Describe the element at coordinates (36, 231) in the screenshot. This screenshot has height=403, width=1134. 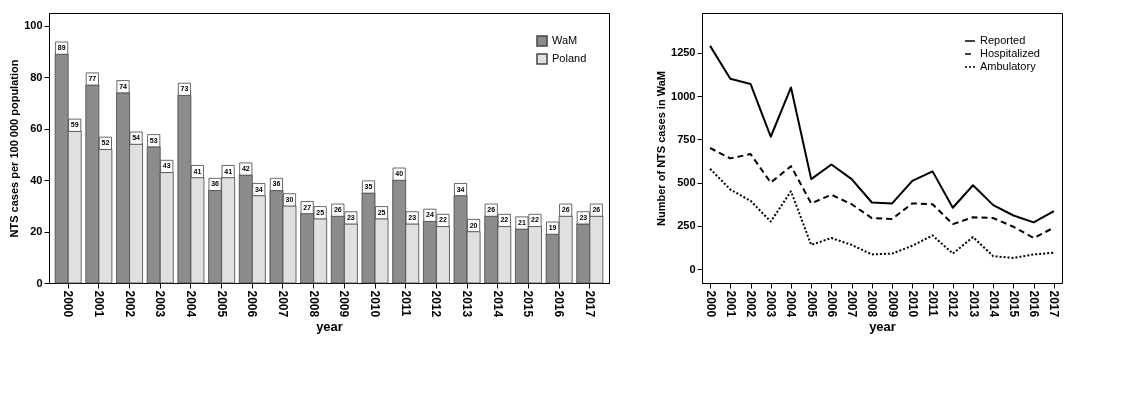
I see `y-tick-label: 20` at that location.